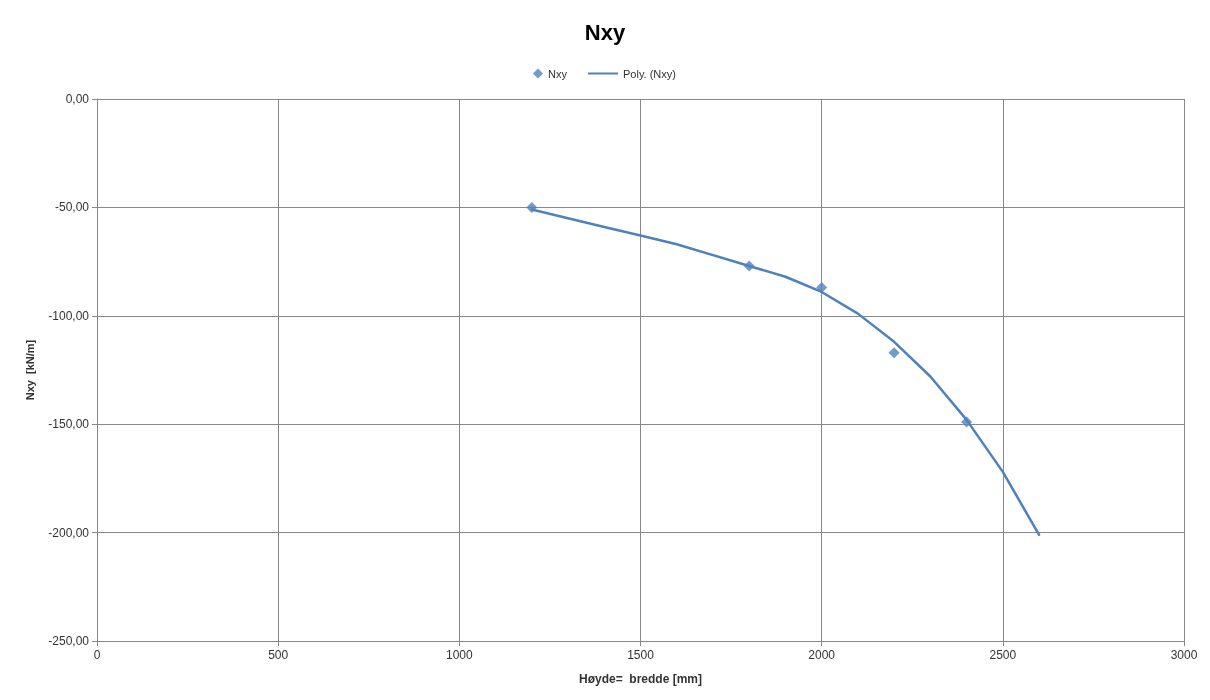 The width and height of the screenshot is (1210, 700). What do you see at coordinates (1184, 655) in the screenshot?
I see `x-tick-label: 3000` at bounding box center [1184, 655].